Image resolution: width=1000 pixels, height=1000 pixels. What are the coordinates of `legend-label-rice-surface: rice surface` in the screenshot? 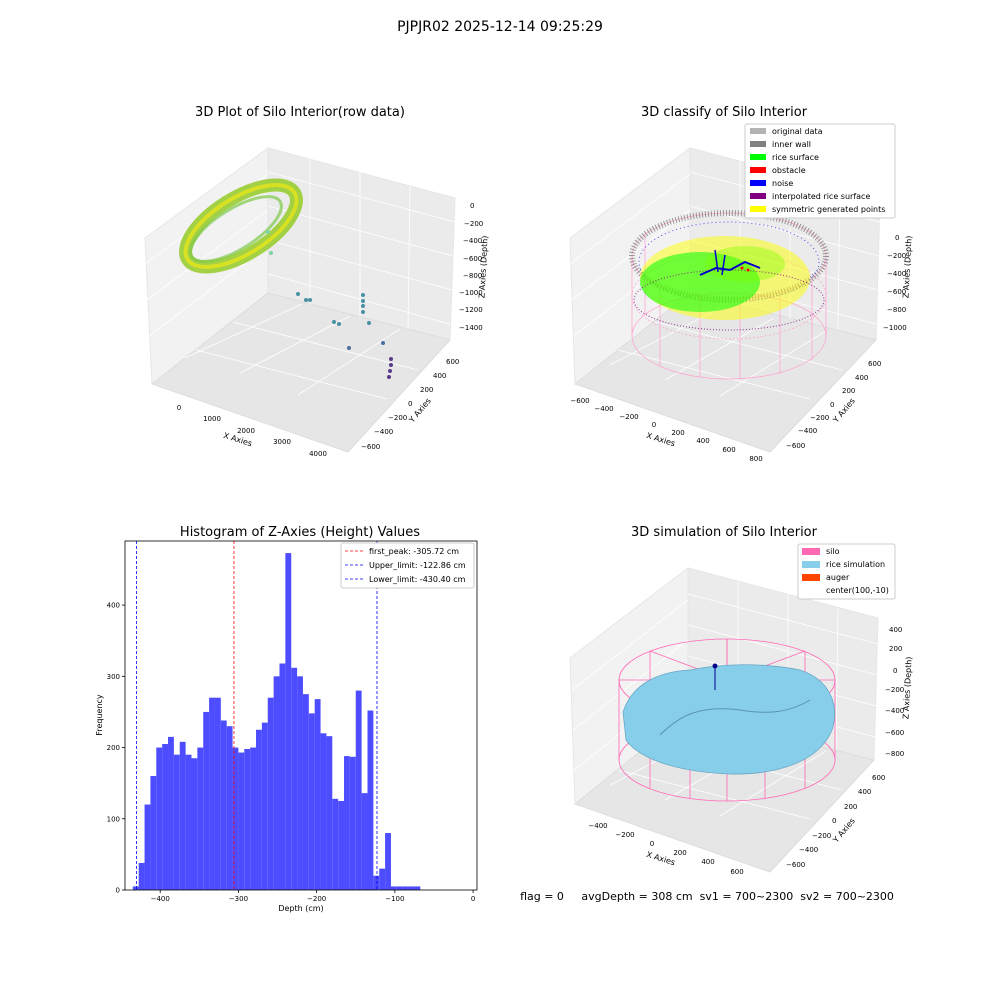 It's located at (795, 157).